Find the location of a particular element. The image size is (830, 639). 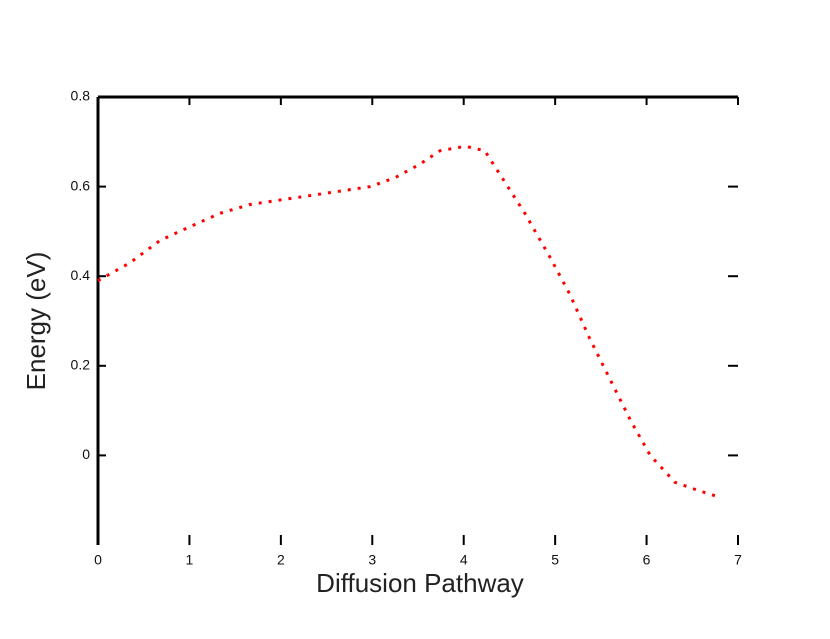

x-tick-label: 1 is located at coordinates (190, 560).